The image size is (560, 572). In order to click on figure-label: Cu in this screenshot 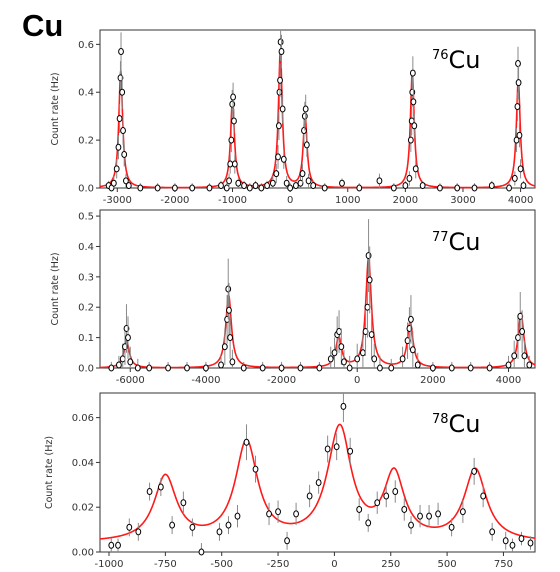, I will do `click(42, 25)`.